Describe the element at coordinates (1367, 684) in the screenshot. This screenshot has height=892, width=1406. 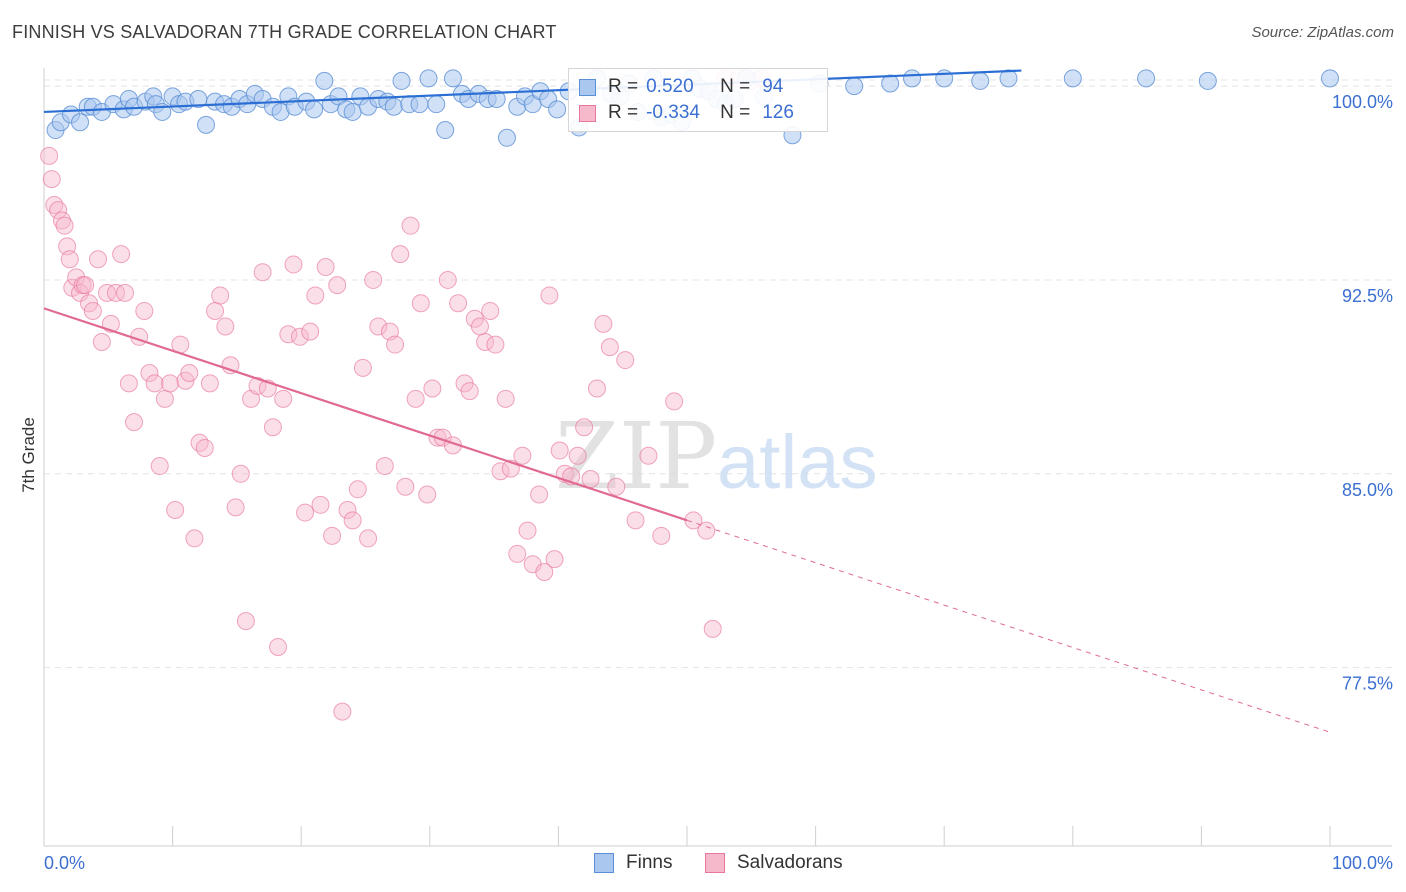
I see `y-tick-label: 77.5%` at that location.